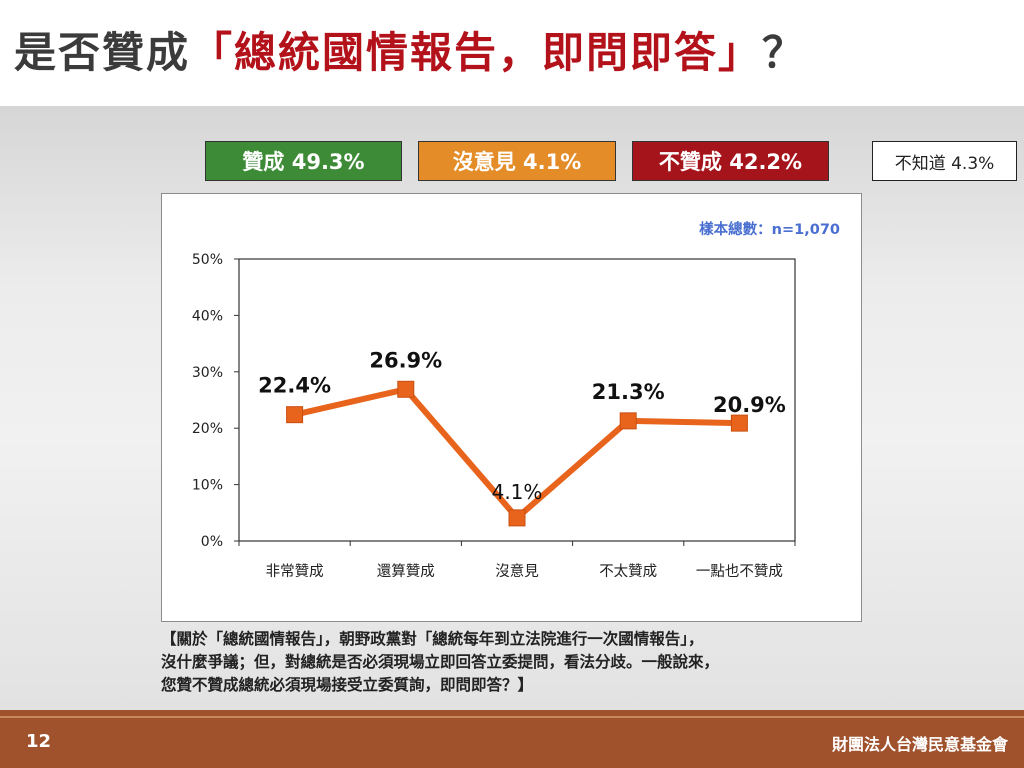  Describe the element at coordinates (39, 741) in the screenshot. I see `page-number: 12` at that location.